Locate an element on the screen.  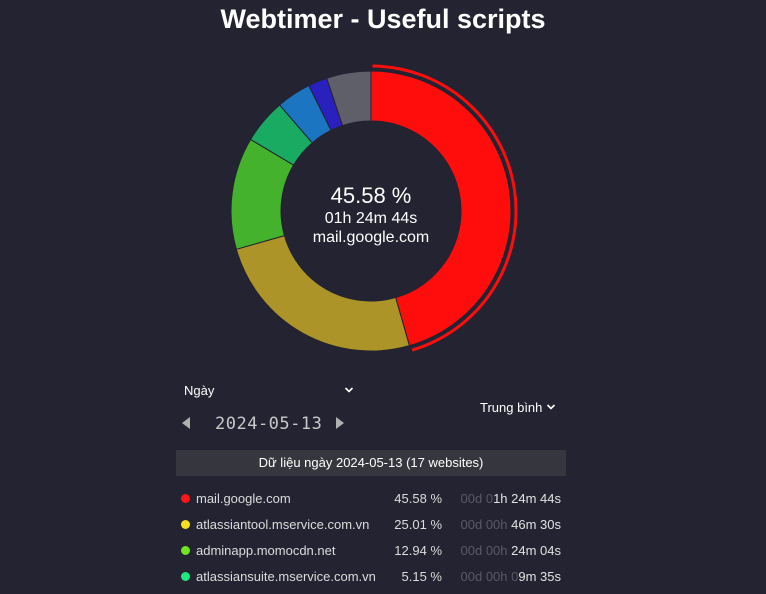
website-row: mail.google.com 45.58 % 00d 01h 24m 44s is located at coordinates (371, 499).